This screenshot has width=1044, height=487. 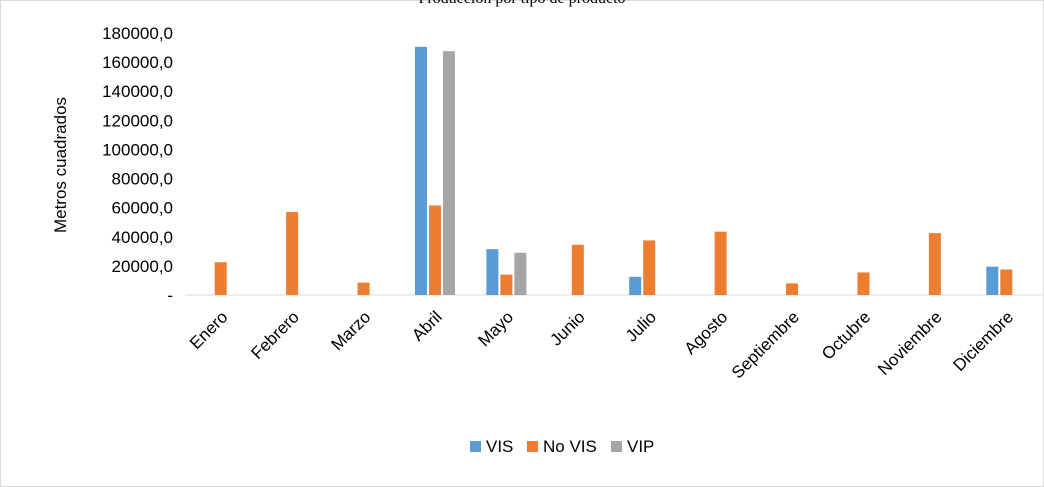 What do you see at coordinates (60, 165) in the screenshot?
I see `y-axis-label: Metros cuadrados` at bounding box center [60, 165].